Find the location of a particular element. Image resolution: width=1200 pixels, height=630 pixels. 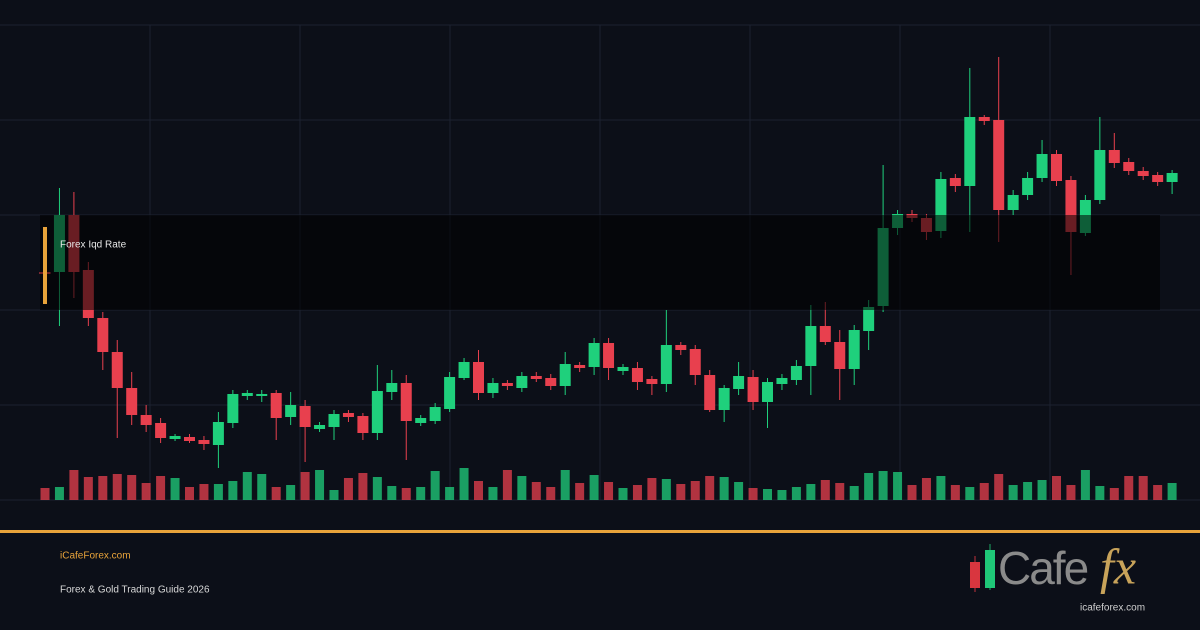

divider is located at coordinates (600, 531).